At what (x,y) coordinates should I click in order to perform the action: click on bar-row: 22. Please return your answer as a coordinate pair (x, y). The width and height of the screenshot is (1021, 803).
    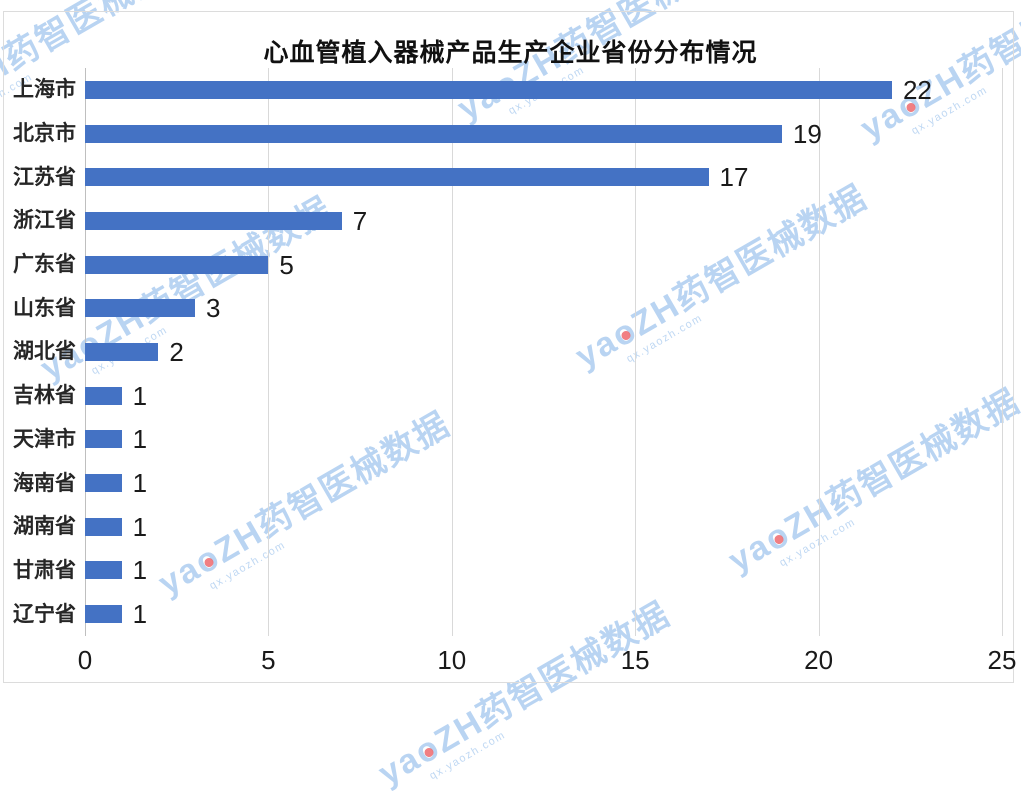
    Looking at the image, I should click on (543, 90).